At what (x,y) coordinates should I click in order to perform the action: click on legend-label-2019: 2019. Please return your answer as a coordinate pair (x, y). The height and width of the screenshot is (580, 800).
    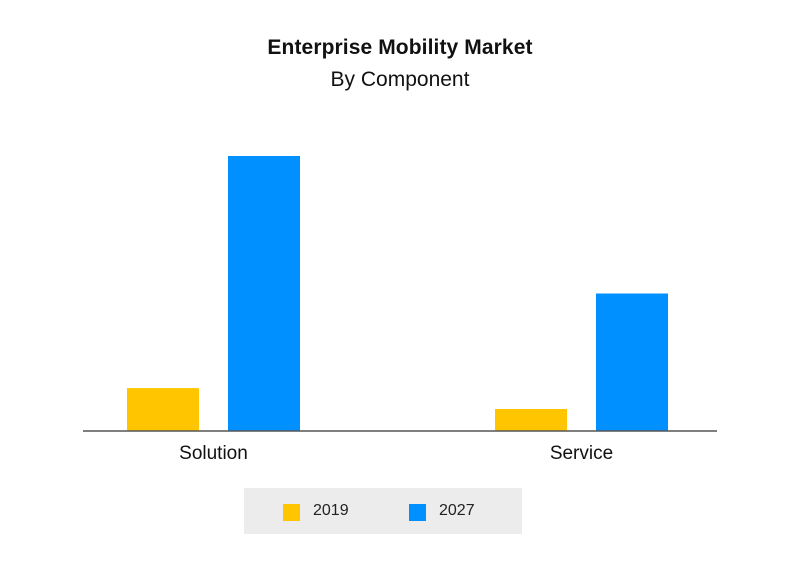
    Looking at the image, I should click on (331, 510).